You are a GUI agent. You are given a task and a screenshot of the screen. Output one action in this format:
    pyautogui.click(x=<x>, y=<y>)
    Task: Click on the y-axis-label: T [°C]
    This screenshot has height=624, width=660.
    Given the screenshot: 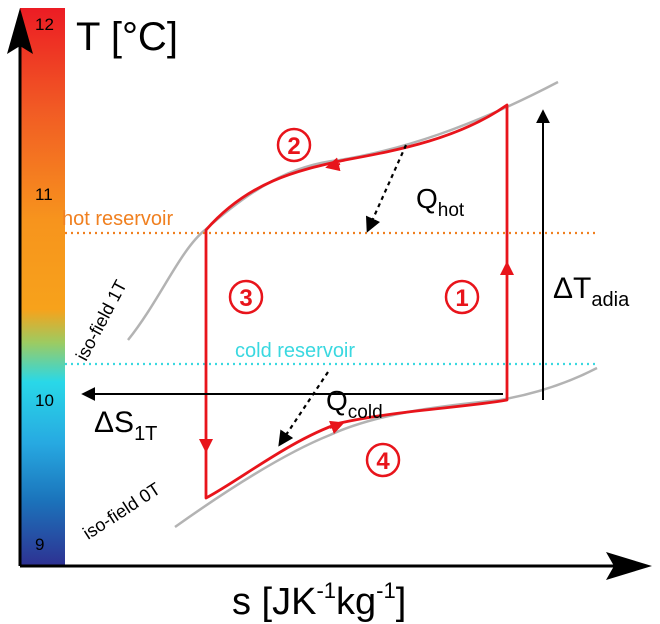 What is the action you would take?
    pyautogui.click(x=127, y=37)
    